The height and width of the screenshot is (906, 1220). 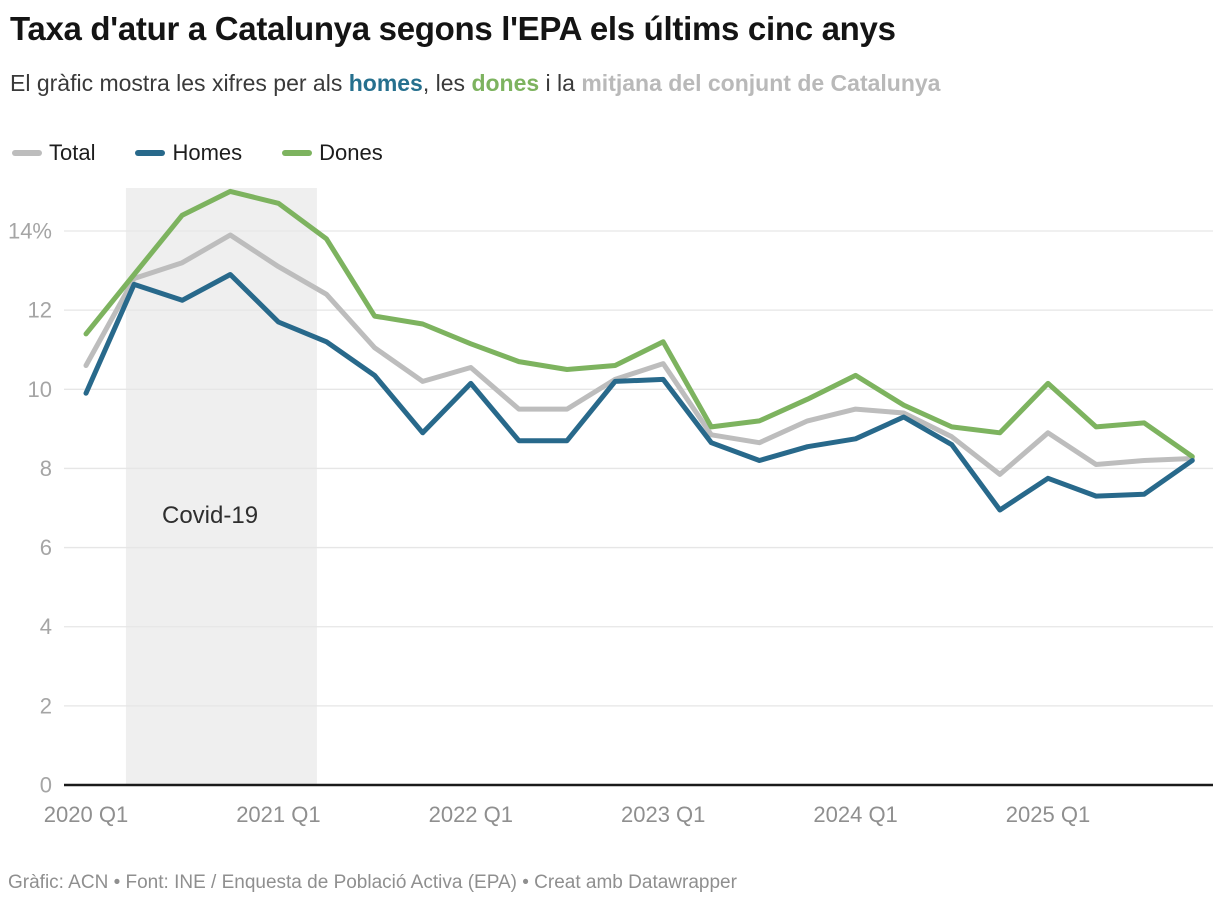 I want to click on legend-label-homes: Homes, so click(x=207, y=152).